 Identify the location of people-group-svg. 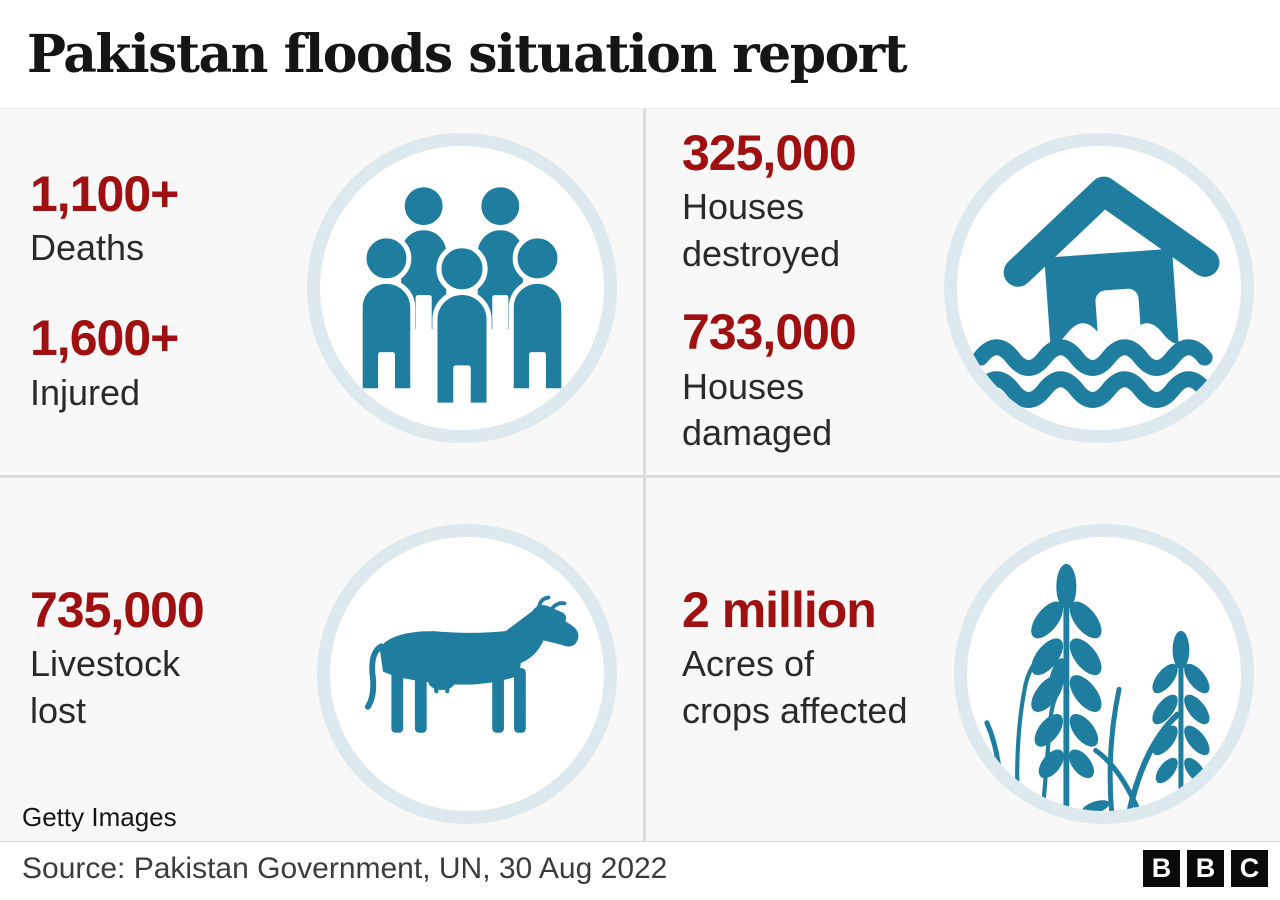
(462, 288).